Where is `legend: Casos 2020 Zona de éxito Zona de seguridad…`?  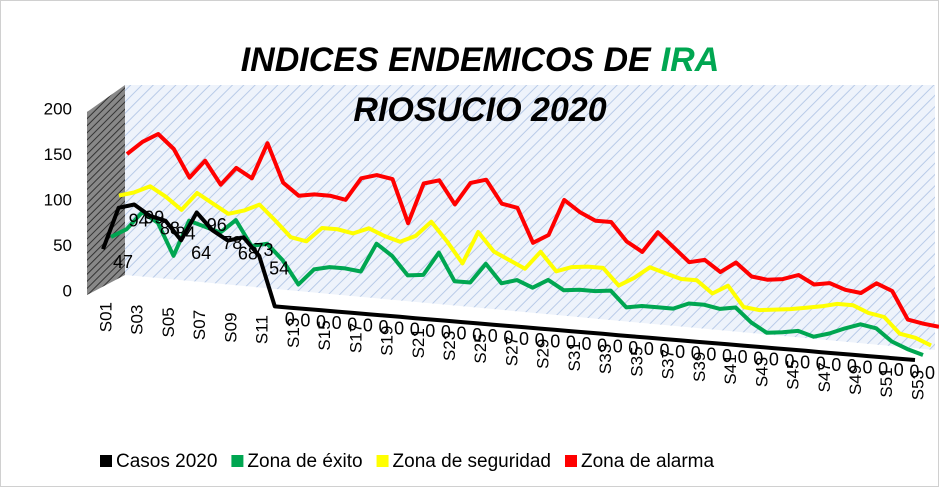
legend: Casos 2020 Zona de éxito Zona de seguridad… is located at coordinates (407, 461).